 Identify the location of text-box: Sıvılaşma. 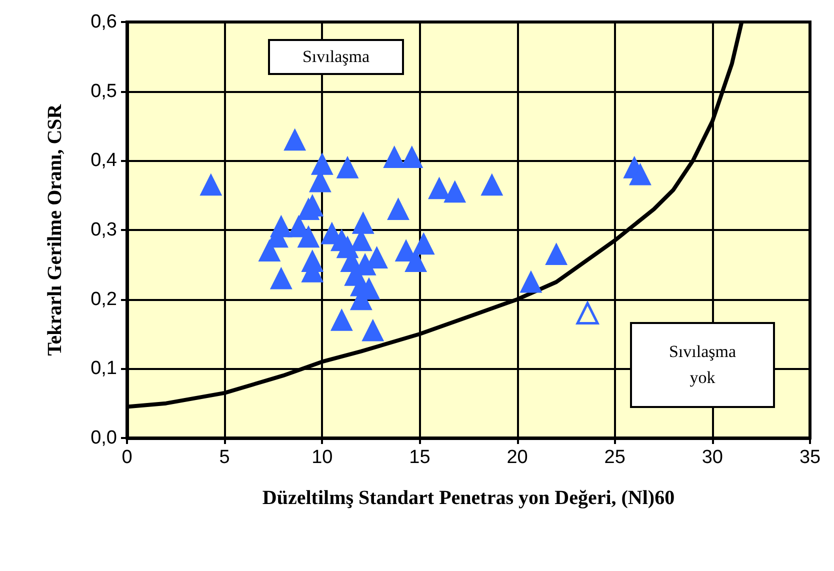
(336, 57).